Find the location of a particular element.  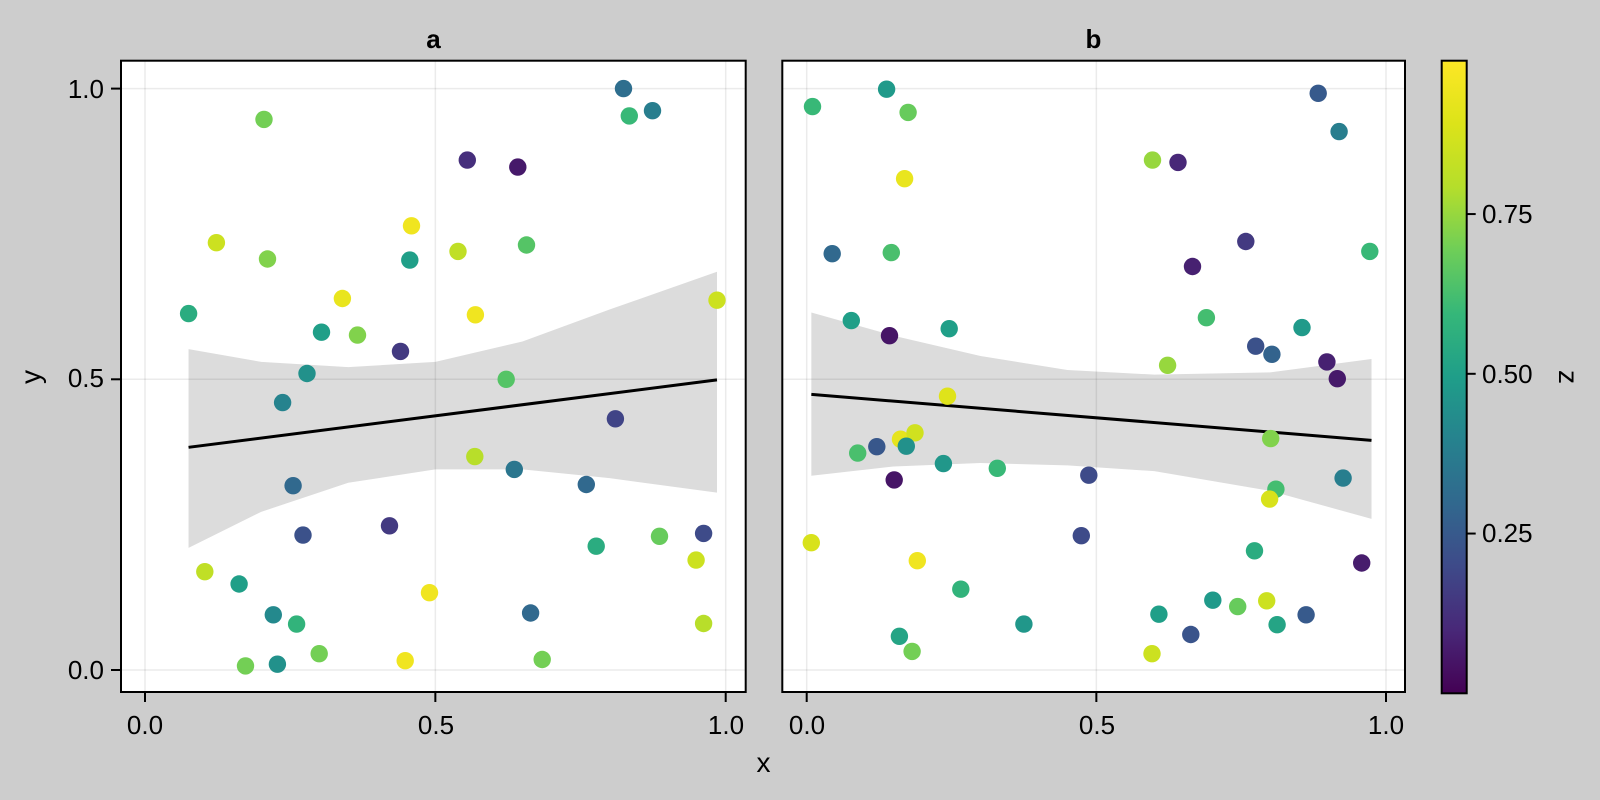

x-tick-b-0.0: 0.0 is located at coordinates (807, 725).